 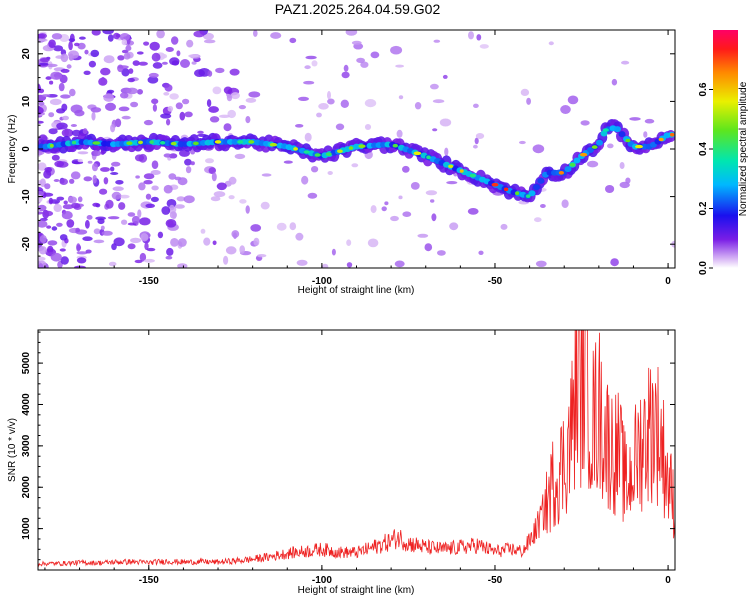 What do you see at coordinates (495, 580) in the screenshot?
I see `snr-xtick-label: -50` at bounding box center [495, 580].